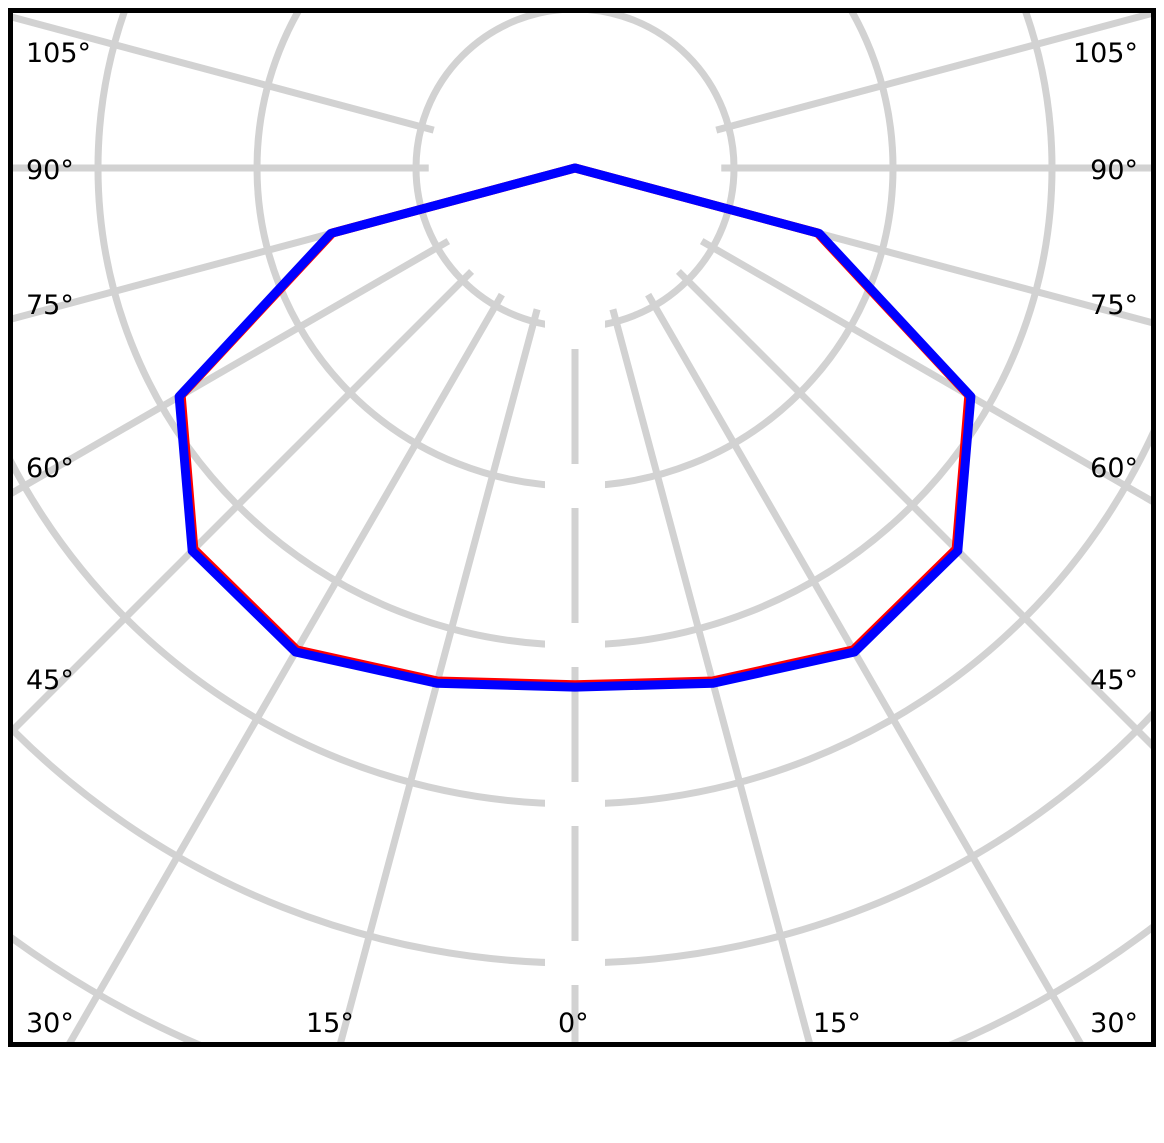 This screenshot has width=1164, height=1143. Describe the element at coordinates (50, 468) in the screenshot. I see `angle-label-left-60: 60°` at that location.